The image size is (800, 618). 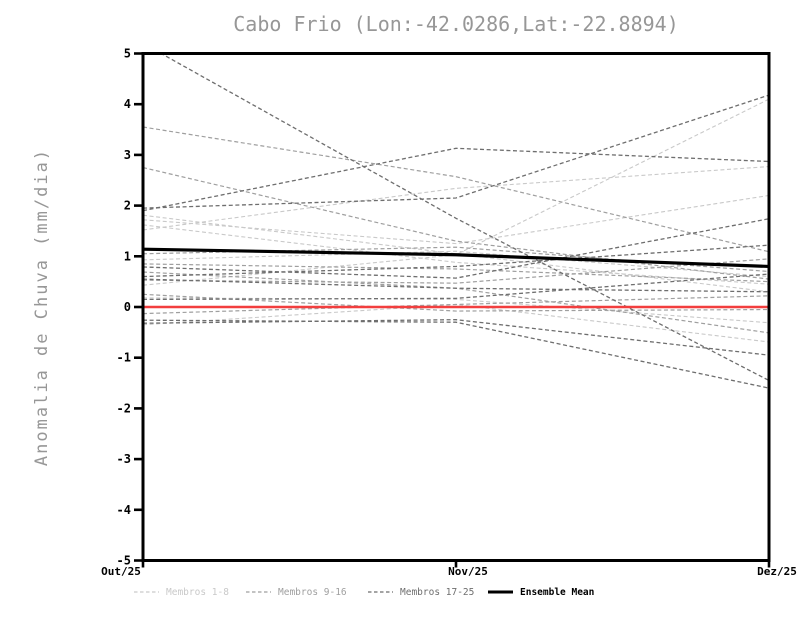 I want to click on y-axis-tick-label: 2, so click(x=127, y=206).